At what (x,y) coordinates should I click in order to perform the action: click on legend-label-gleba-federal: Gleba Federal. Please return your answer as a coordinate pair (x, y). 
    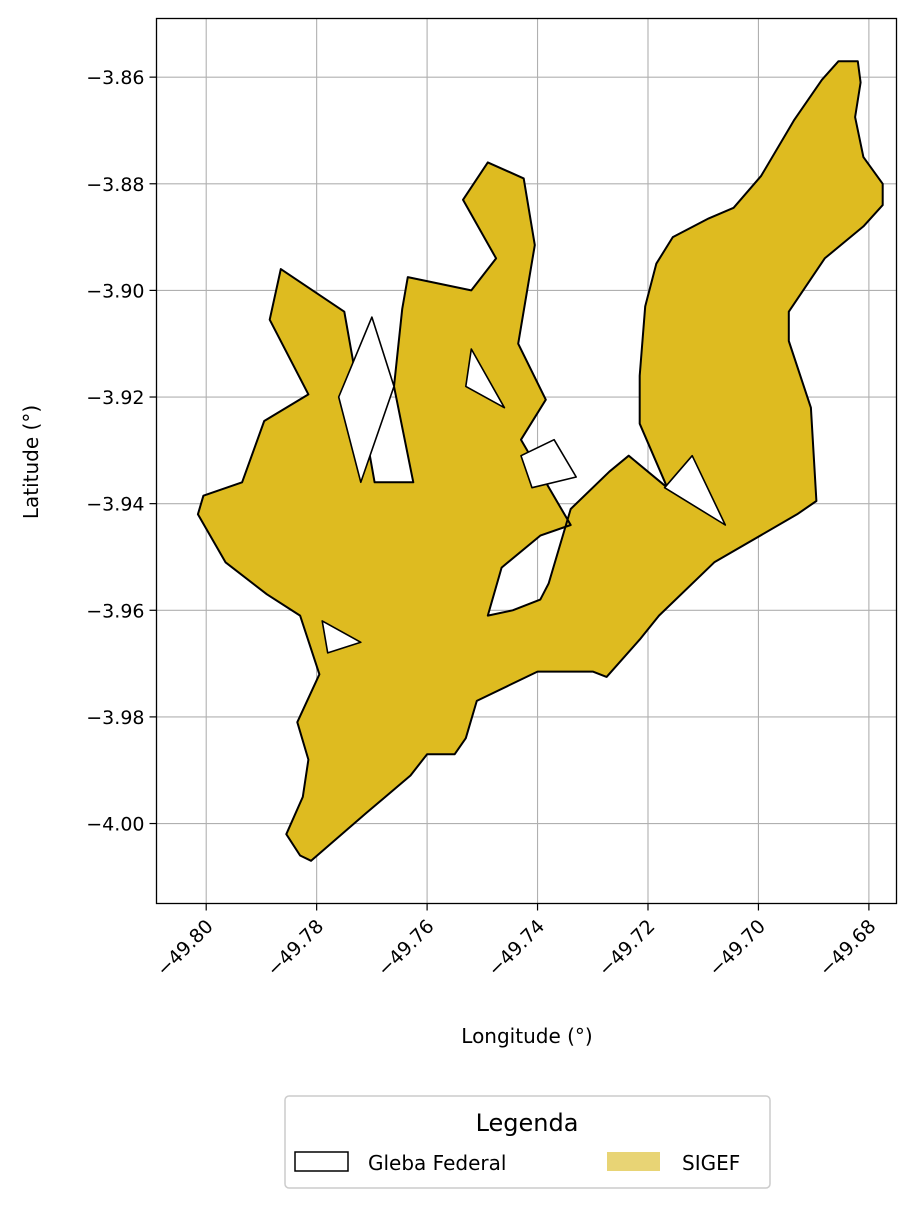
    Looking at the image, I should click on (437, 1163).